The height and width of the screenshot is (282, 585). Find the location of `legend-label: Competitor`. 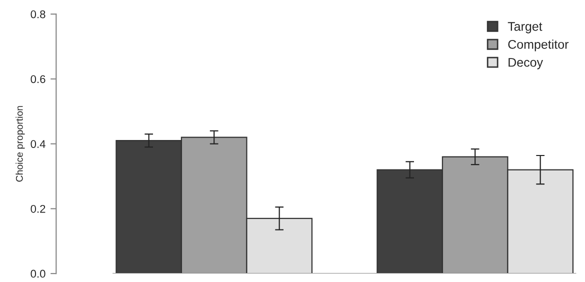

legend-label: Competitor is located at coordinates (538, 46).